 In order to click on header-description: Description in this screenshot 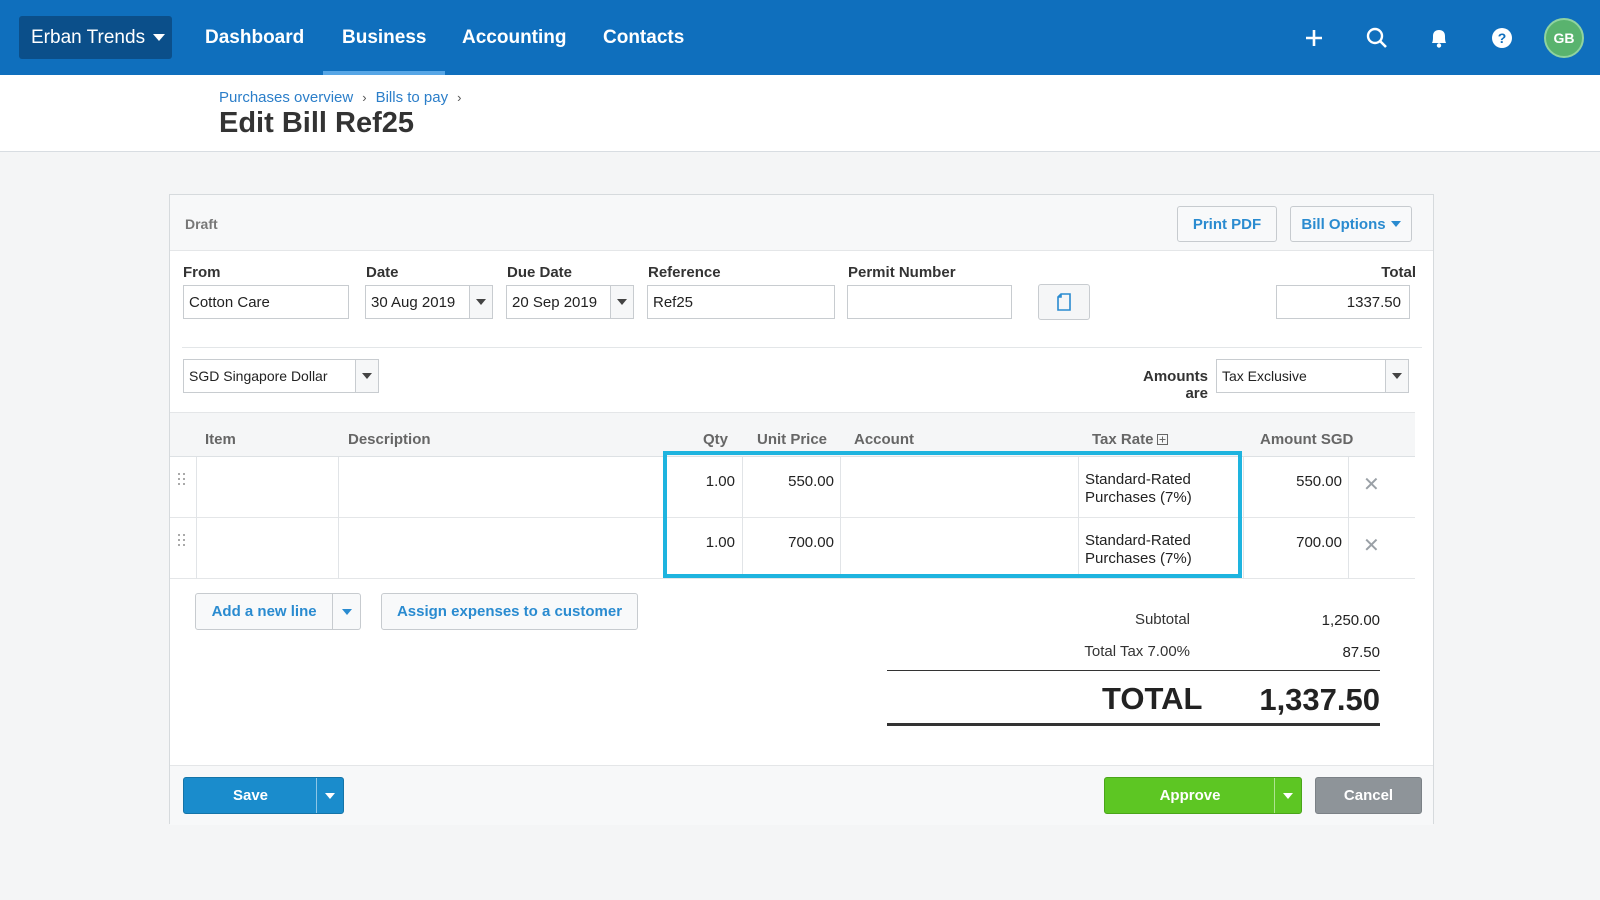, I will do `click(389, 439)`.